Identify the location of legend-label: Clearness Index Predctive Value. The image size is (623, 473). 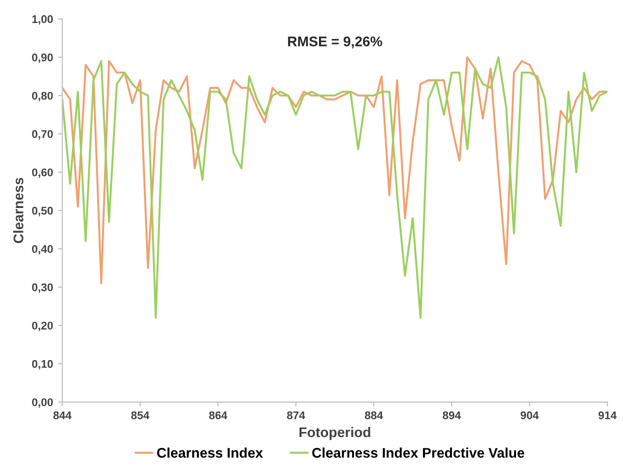
(418, 453).